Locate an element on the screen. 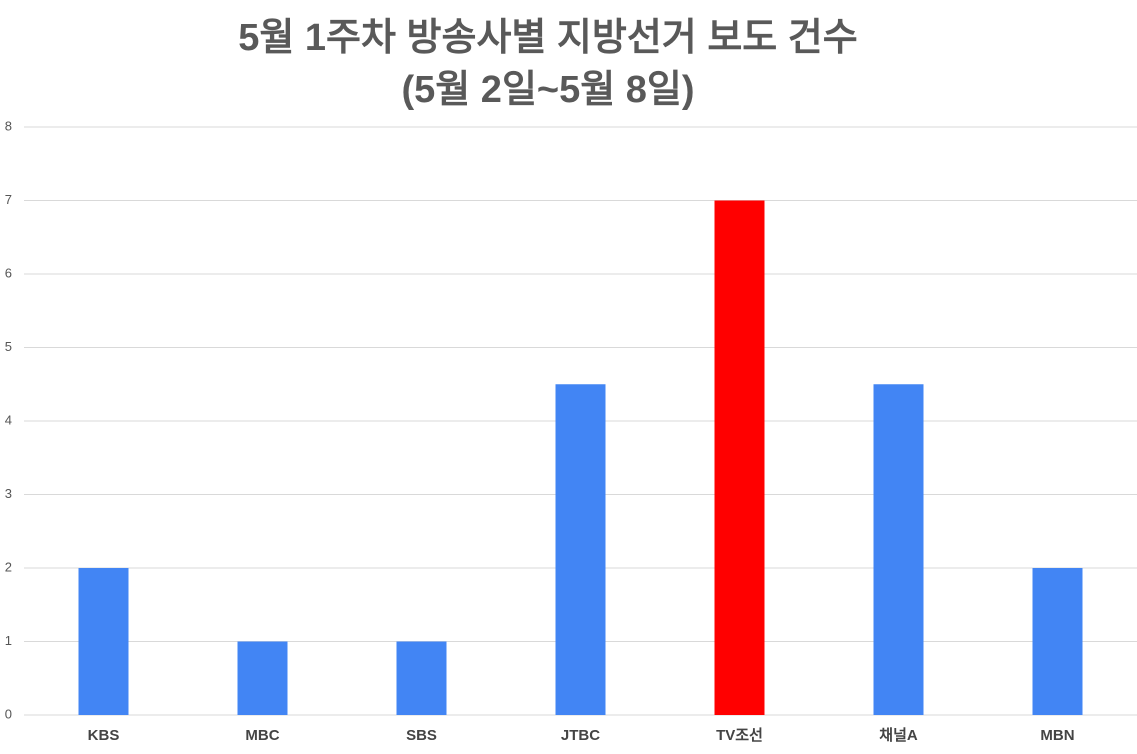 The height and width of the screenshot is (754, 1137). x-tick-label: TV조선 is located at coordinates (739, 735).